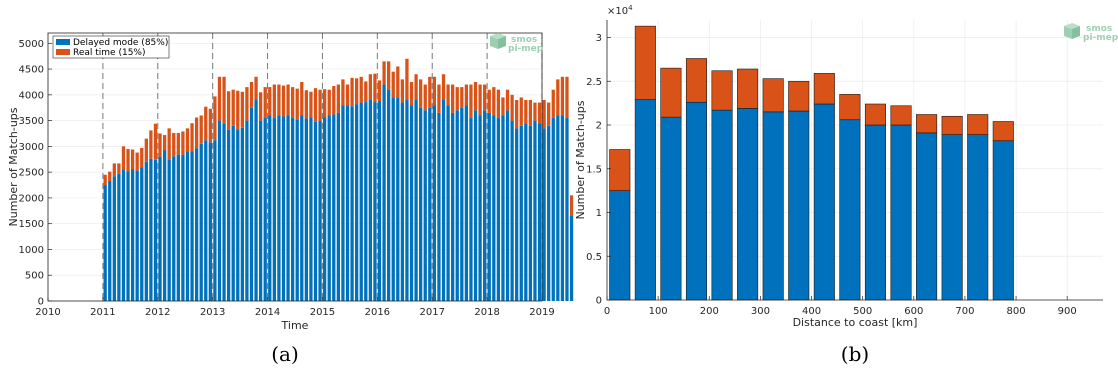 The height and width of the screenshot is (374, 1118). Describe the element at coordinates (1091, 33) in the screenshot. I see `panel-b-logo: smos pi-mep` at that location.